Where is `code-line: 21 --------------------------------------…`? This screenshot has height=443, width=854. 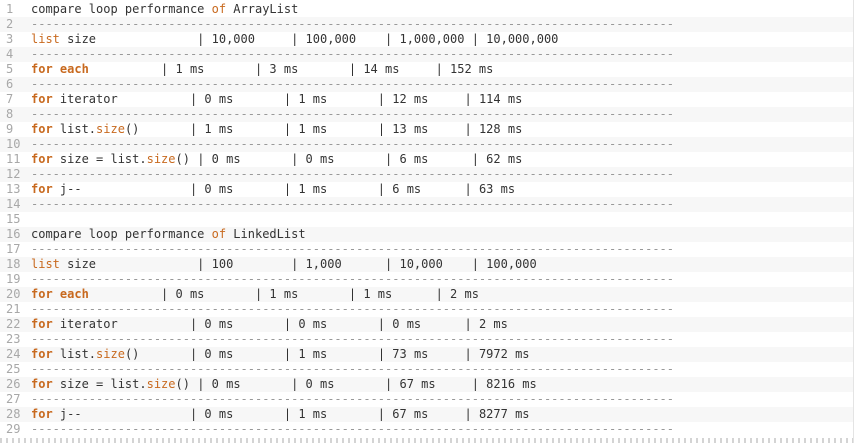
code-line: 21 --------------------------------------… is located at coordinates (426, 309).